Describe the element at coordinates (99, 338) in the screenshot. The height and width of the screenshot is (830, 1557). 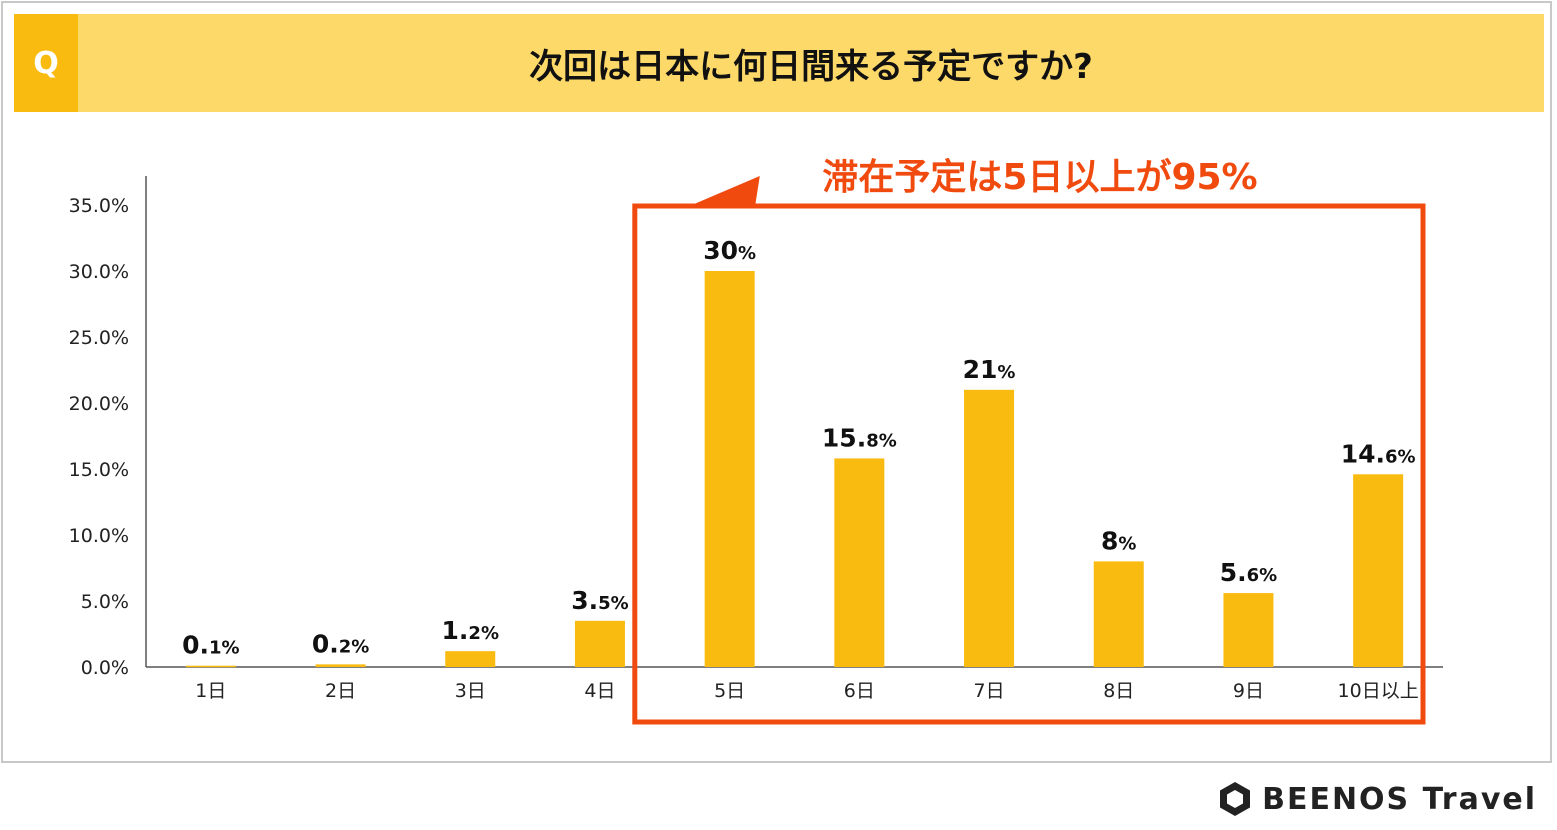
I see `y-tick-label: 25.0%` at that location.